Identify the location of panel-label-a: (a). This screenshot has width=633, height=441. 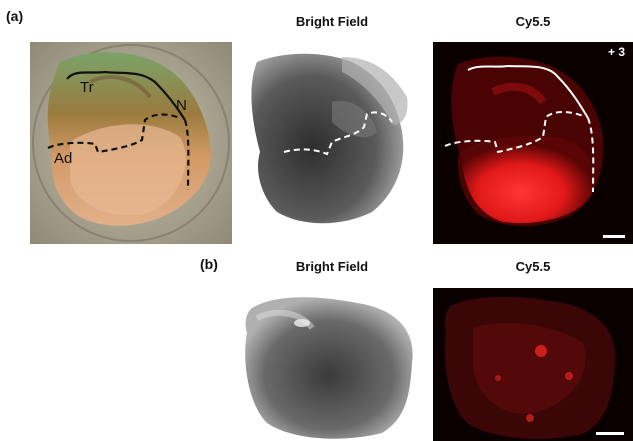
(15, 16).